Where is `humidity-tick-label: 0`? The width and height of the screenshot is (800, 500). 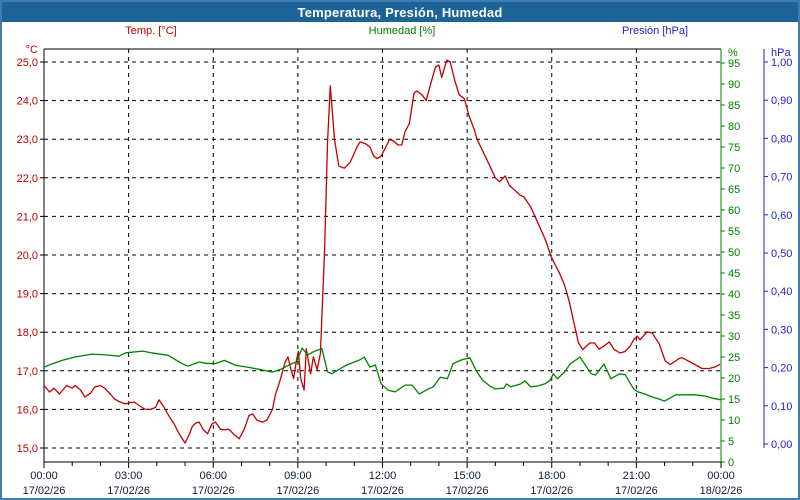 humidity-tick-label: 0 is located at coordinates (731, 463).